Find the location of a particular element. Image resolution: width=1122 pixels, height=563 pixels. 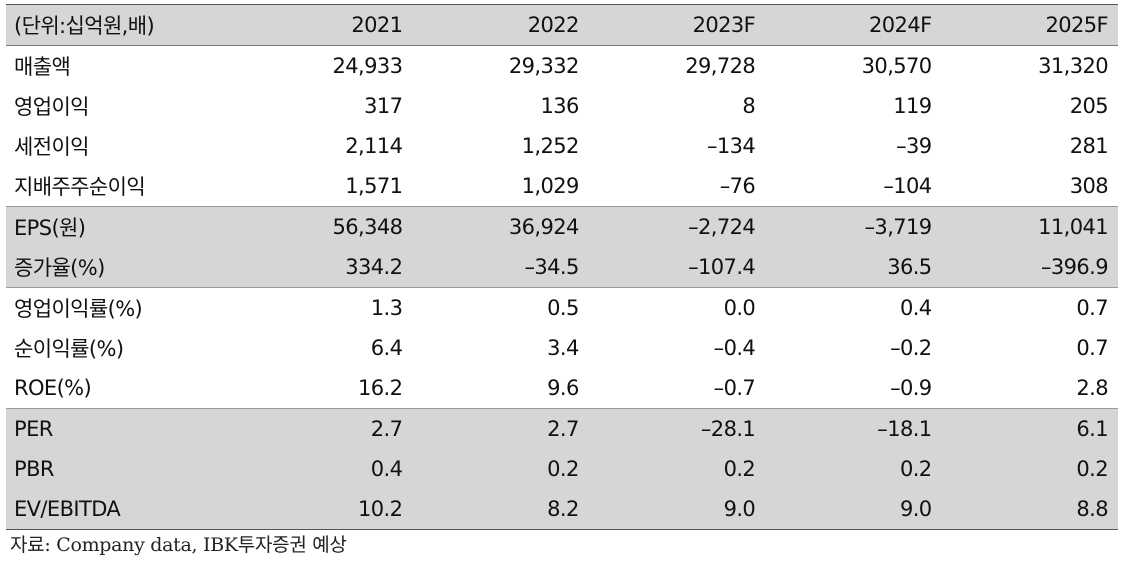

row-label: 영업이익률(%) is located at coordinates (78, 309).